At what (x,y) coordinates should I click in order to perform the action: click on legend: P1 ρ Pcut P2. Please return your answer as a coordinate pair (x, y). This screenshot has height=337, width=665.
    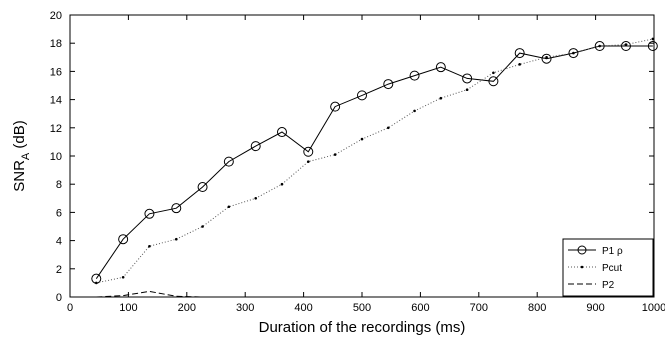
    Looking at the image, I should click on (608, 267).